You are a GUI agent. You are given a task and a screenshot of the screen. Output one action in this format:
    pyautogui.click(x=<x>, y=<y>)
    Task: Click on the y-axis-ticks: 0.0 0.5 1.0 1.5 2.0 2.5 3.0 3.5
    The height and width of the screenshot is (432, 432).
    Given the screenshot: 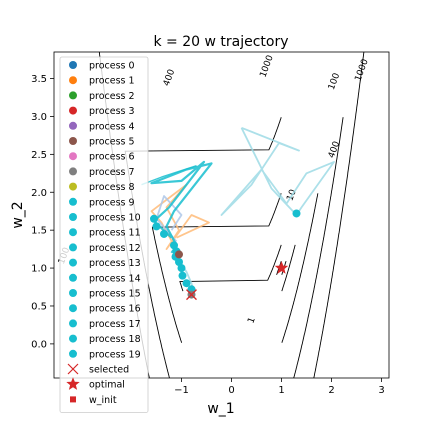 What is the action you would take?
    pyautogui.click(x=42, y=212)
    